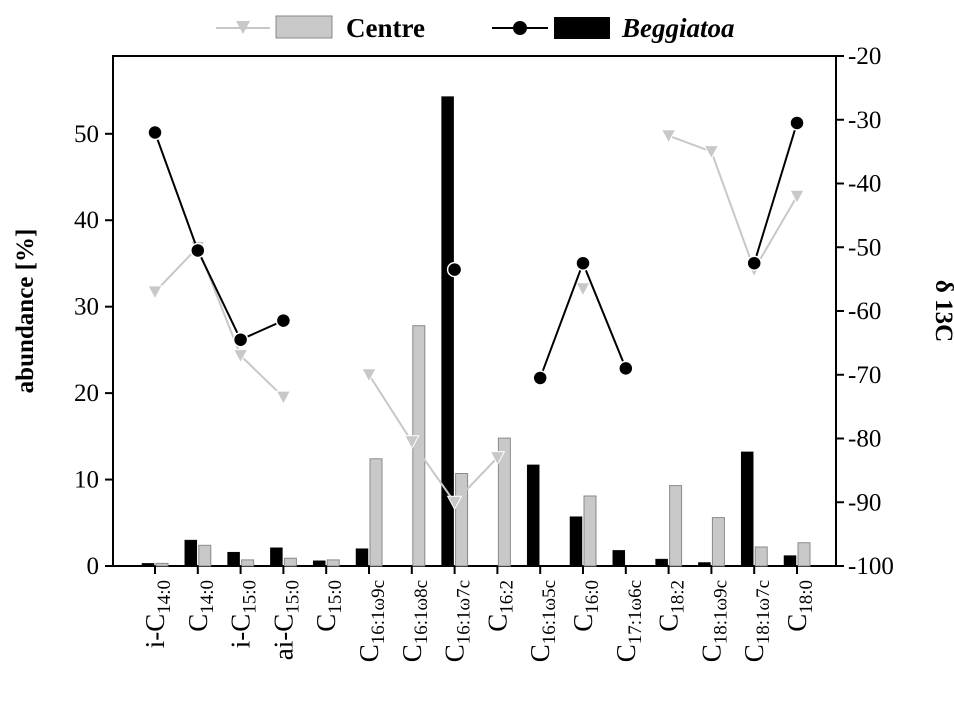  I want to click on y-right-tick-label--60: -60, so click(864, 311).